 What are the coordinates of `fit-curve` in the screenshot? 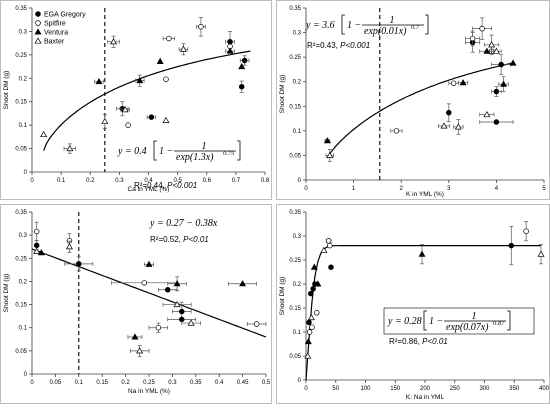 It's located at (423, 313).